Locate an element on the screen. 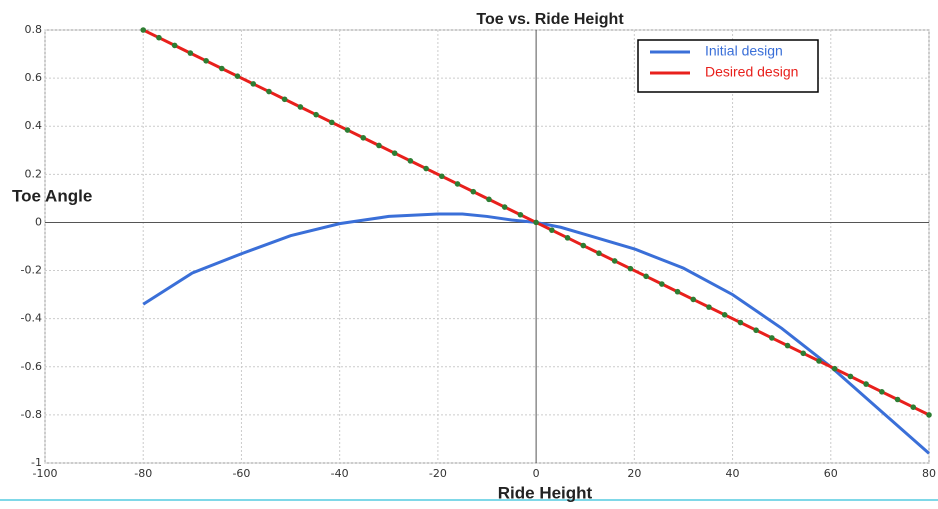 The image size is (938, 509). x-tick-label: -100 is located at coordinates (45, 473).